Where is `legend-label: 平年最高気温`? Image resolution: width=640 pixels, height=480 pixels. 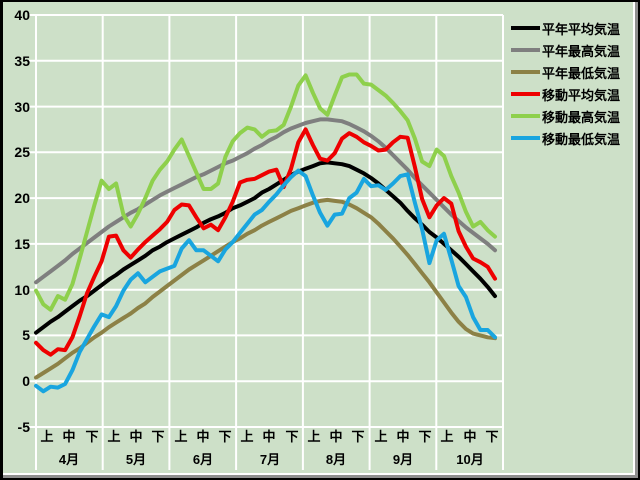
legend-label: 平年最高気温 is located at coordinates (581, 51).